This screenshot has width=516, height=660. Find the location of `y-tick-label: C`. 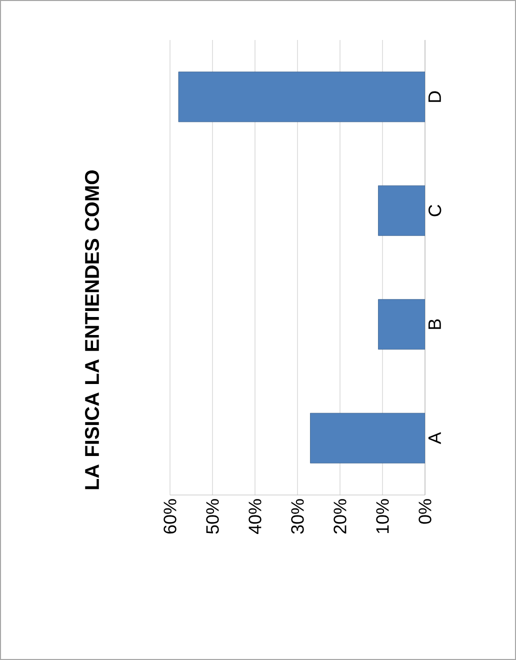

y-tick-label: C is located at coordinates (435, 210).